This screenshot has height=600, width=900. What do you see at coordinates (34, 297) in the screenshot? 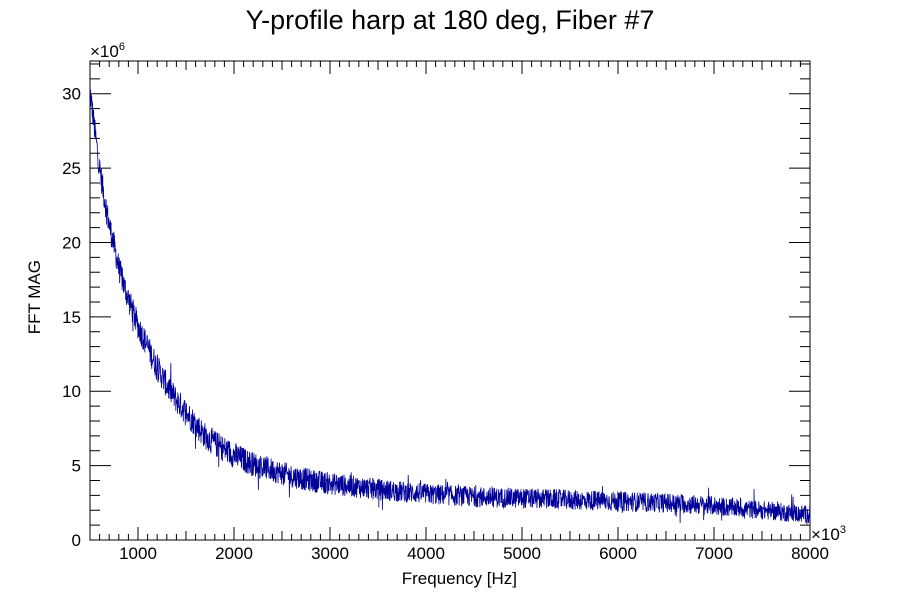
I see `y-axis-label: FFT MAG` at bounding box center [34, 297].